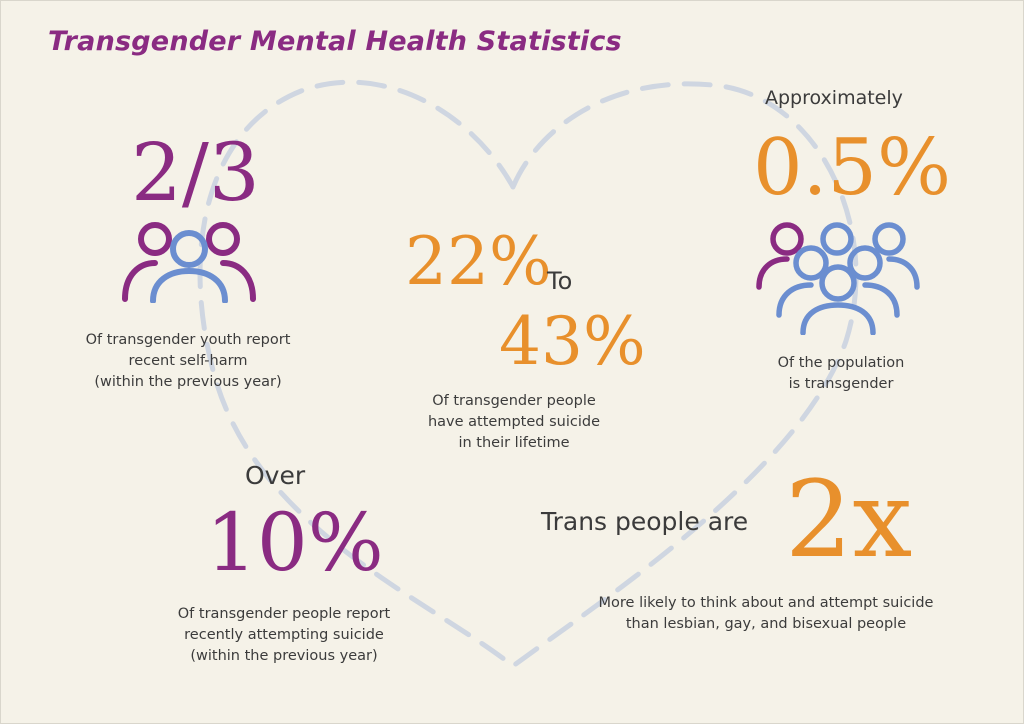  What do you see at coordinates (834, 98) in the screenshot?
I see `population-prefix: Approximately` at bounding box center [834, 98].